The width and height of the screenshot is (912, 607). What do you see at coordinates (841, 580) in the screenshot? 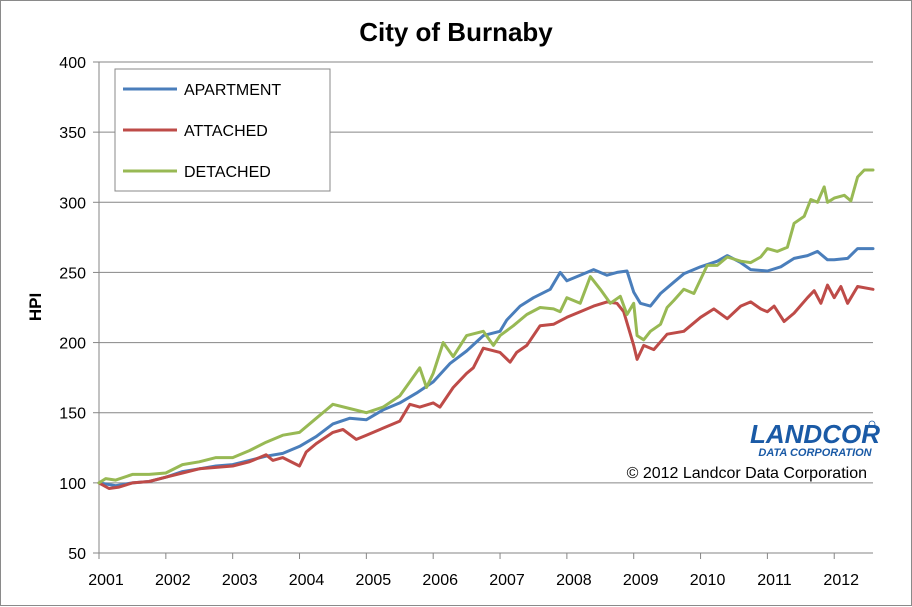
I see `x-tick-label-2012: 2012` at bounding box center [841, 580].